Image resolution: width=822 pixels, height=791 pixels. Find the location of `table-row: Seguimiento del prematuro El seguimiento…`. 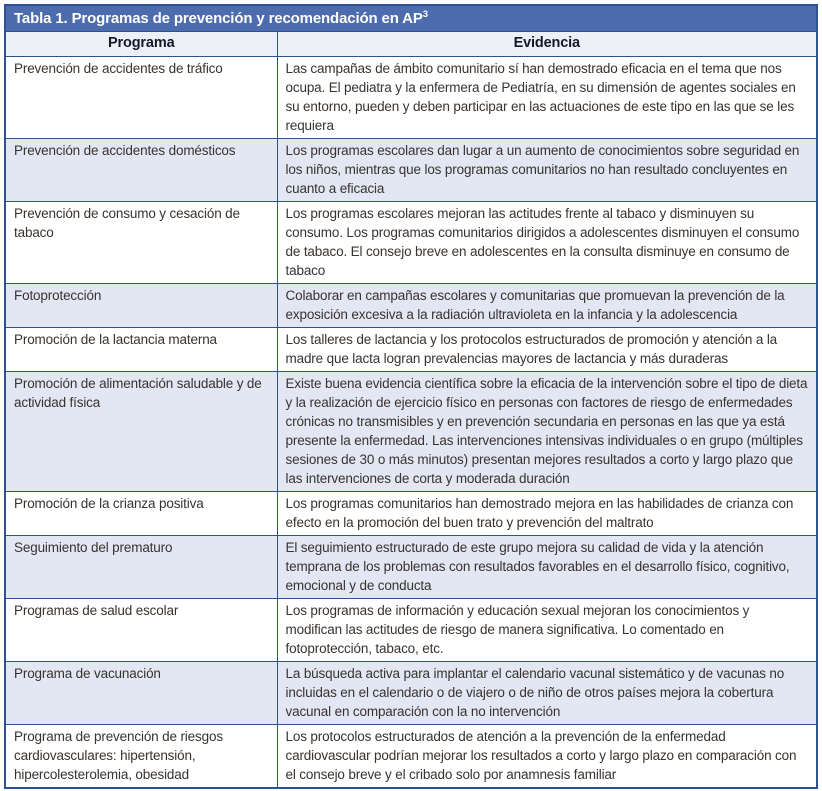

table-row: Seguimiento del prematuro El seguimiento… is located at coordinates (411, 567).